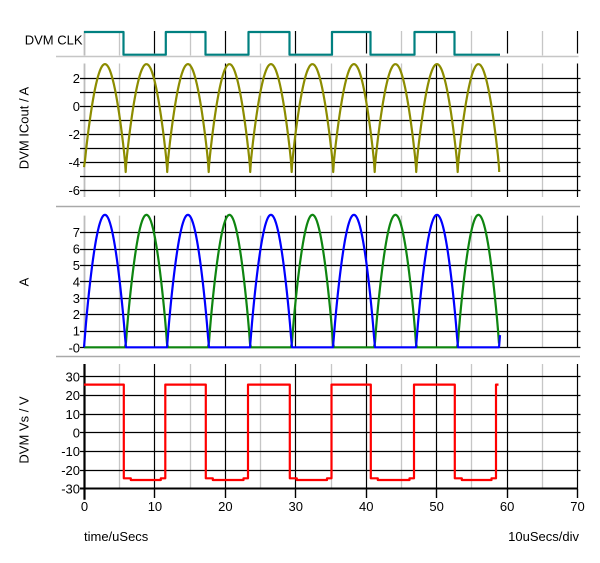  Describe the element at coordinates (74, 162) in the screenshot. I see `svg-text: -4` at that location.